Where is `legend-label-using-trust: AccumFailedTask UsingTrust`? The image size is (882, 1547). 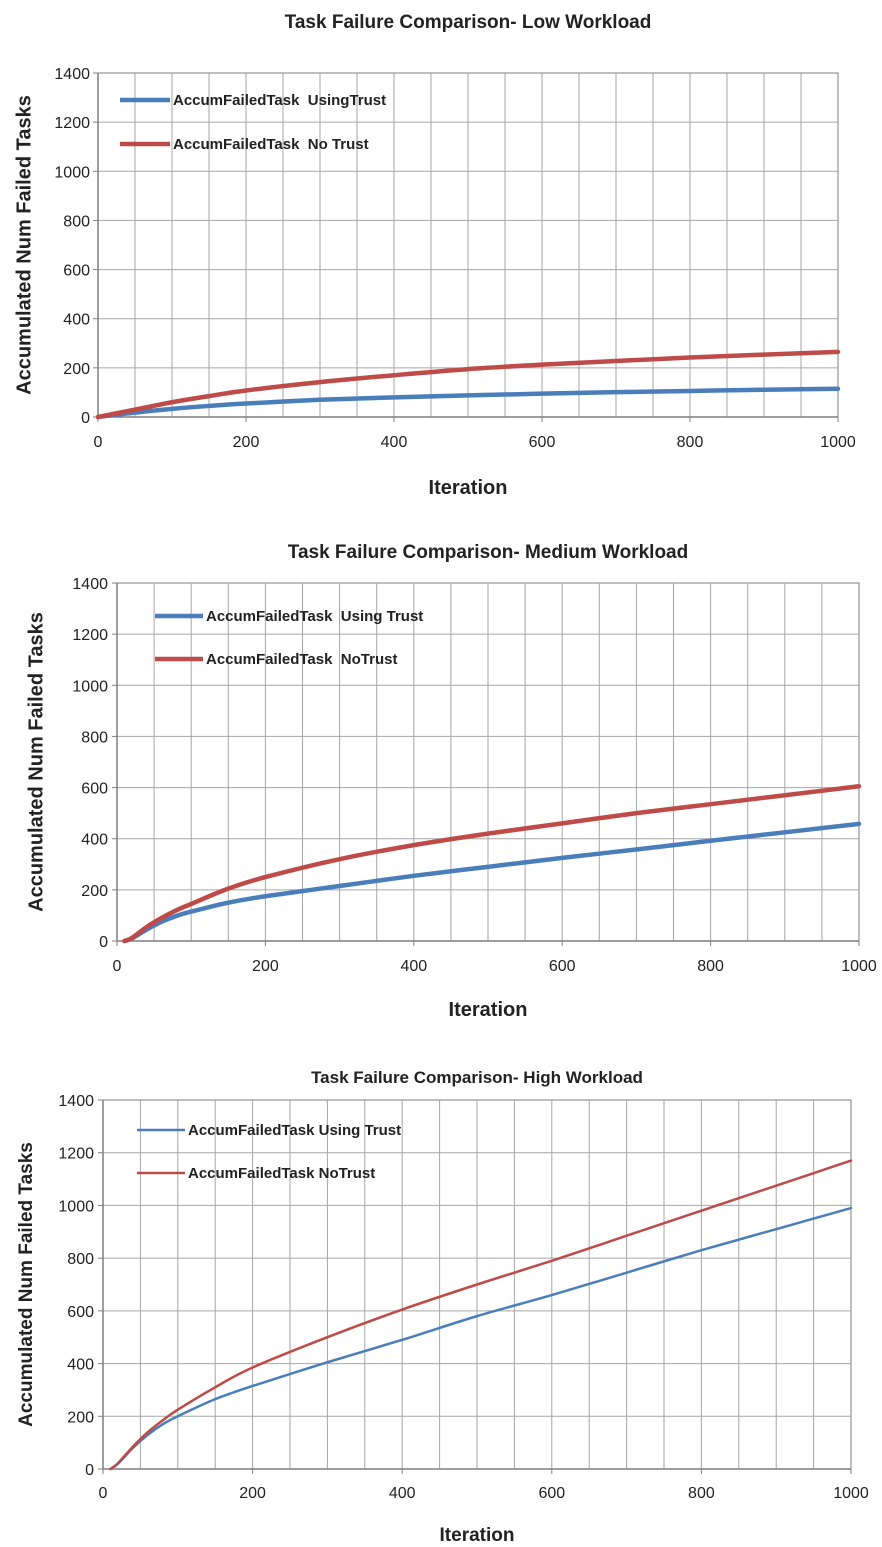 legend-label-using-trust: AccumFailedTask UsingTrust is located at coordinates (279, 100).